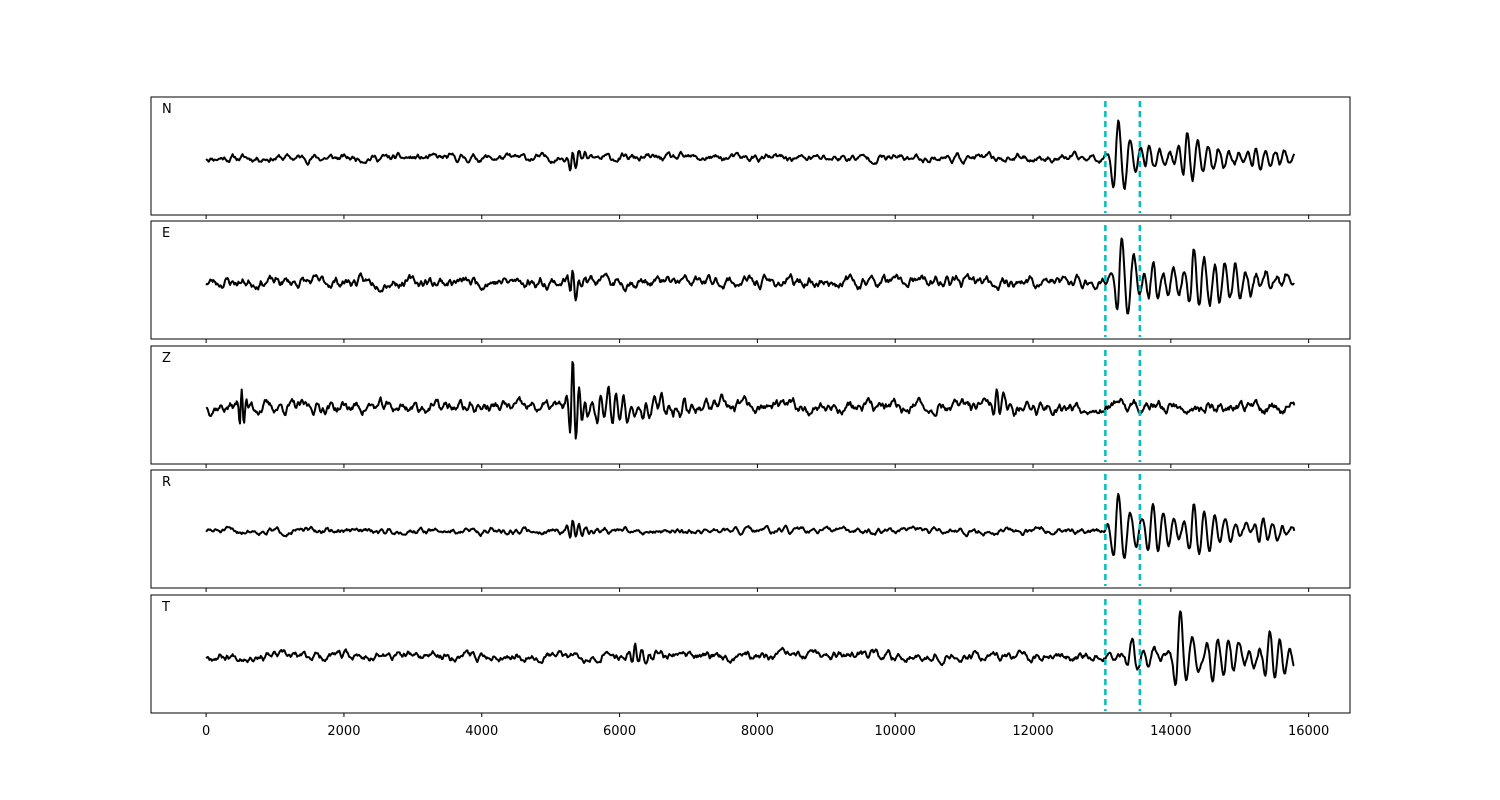  I want to click on panel-frame-e, so click(750, 280).